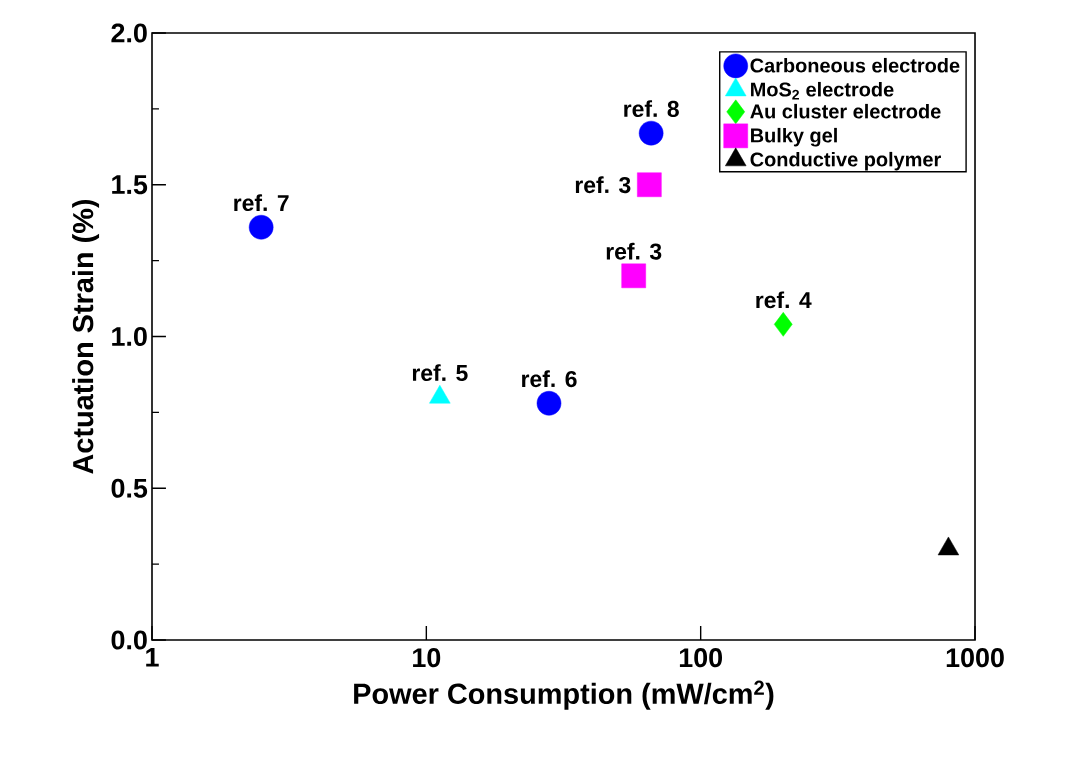 This screenshot has width=1065, height=776. Describe the element at coordinates (440, 373) in the screenshot. I see `annotation: ref. 5` at that location.